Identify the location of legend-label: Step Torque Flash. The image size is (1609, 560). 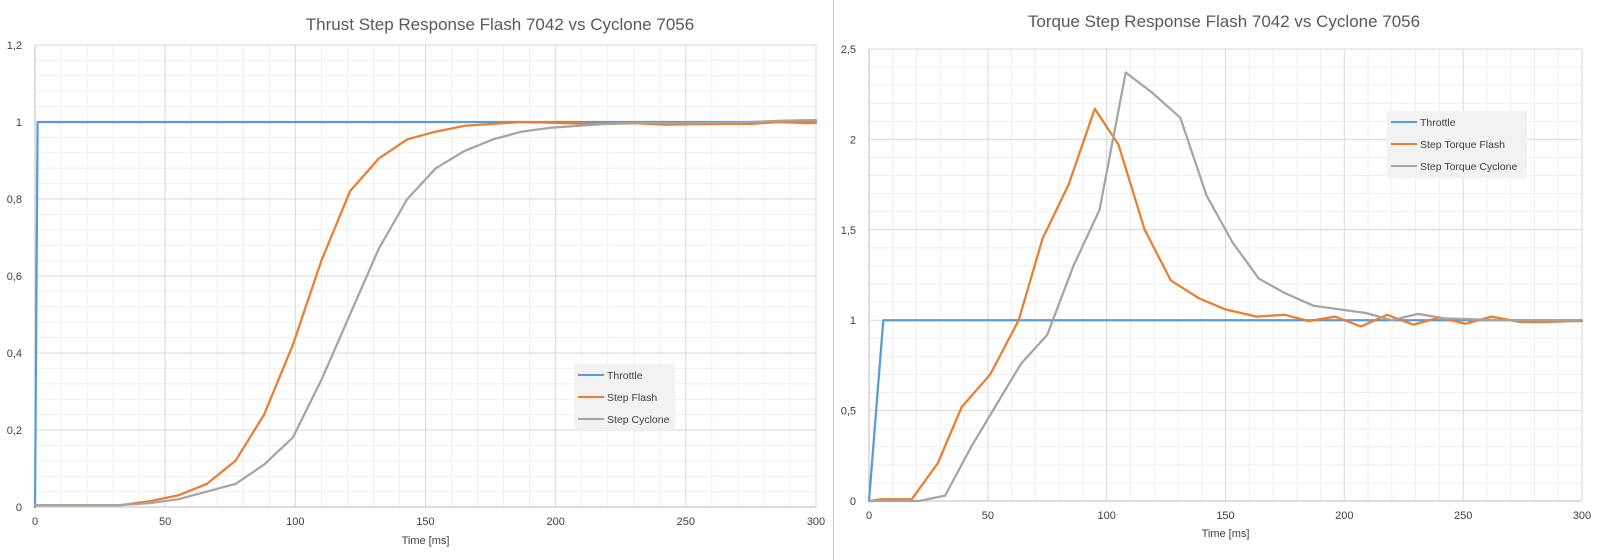
(1462, 145).